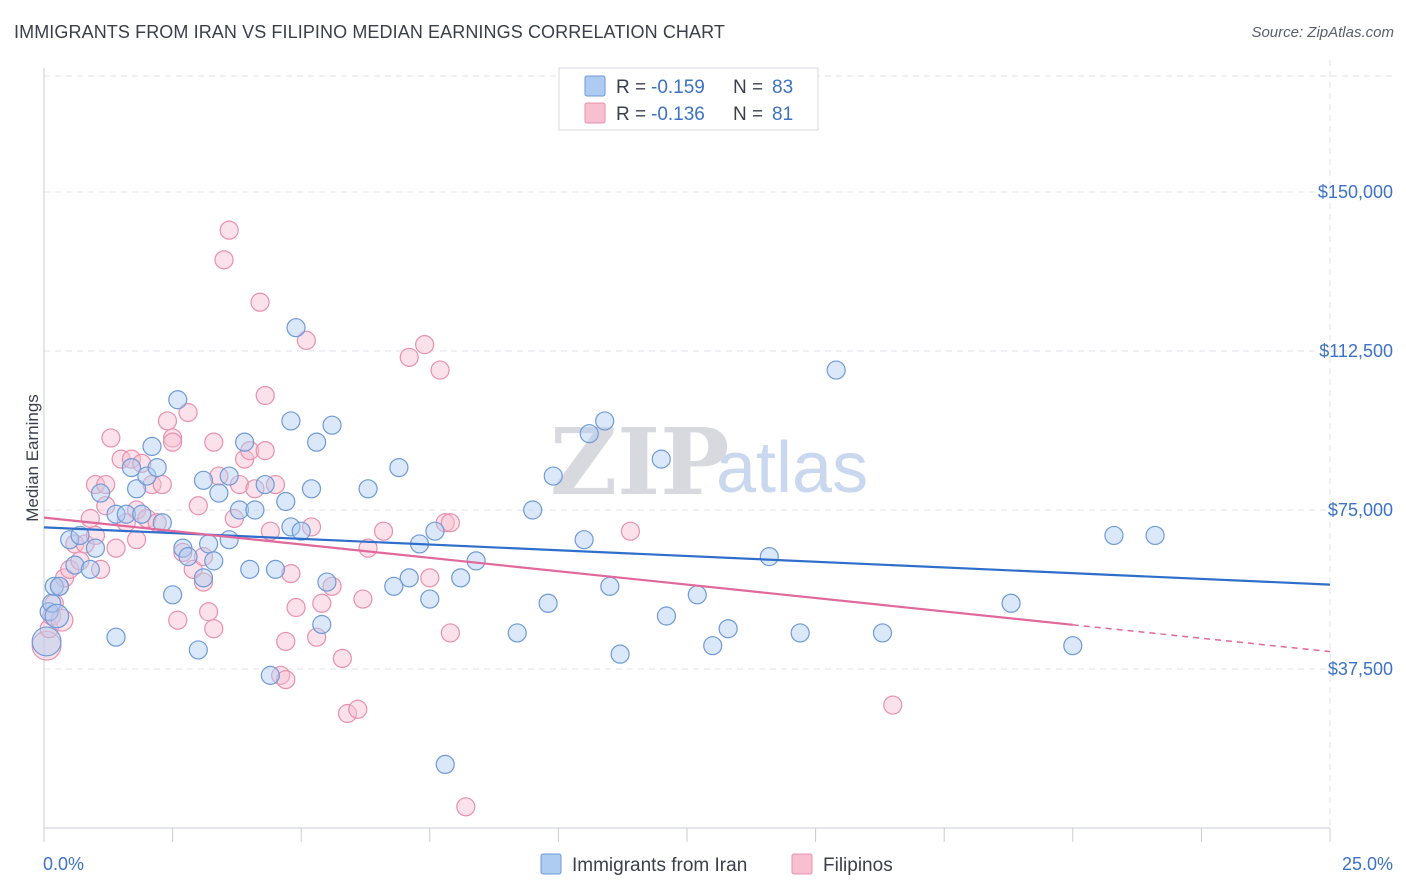 The image size is (1406, 892). What do you see at coordinates (678, 114) in the screenshot?
I see `legend-r-value-filipinos: -0.136` at bounding box center [678, 114].